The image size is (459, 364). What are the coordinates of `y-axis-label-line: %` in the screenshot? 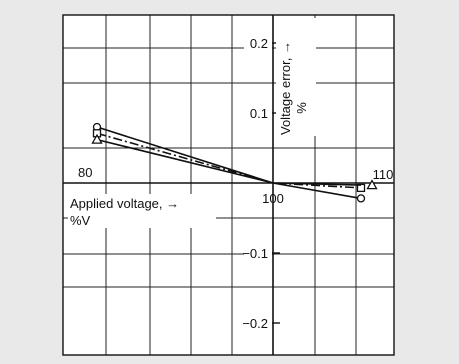 It's located at (301, 108).